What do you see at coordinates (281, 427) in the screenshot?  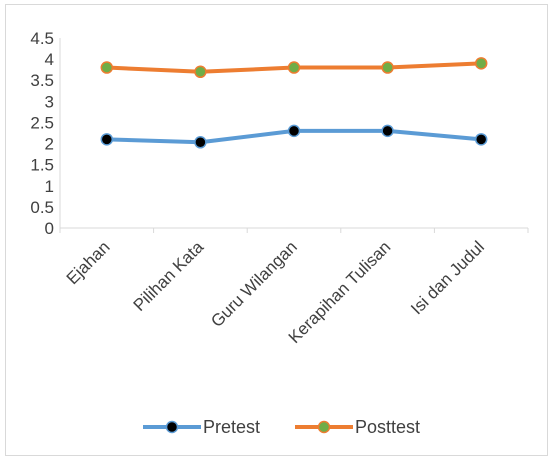 I see `chart-legend: Pretest Posttest` at bounding box center [281, 427].